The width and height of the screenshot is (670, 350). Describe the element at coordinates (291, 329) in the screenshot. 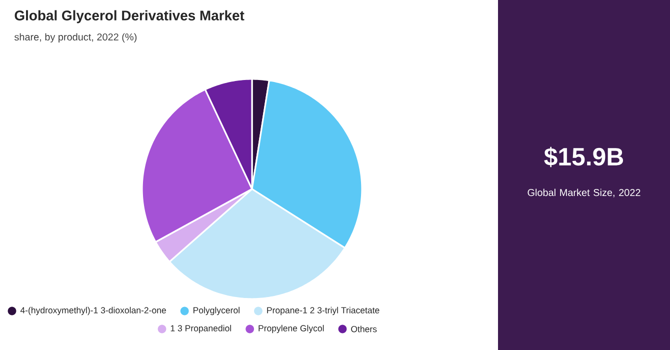

I see `legend-label: Propylene Glycol` at that location.